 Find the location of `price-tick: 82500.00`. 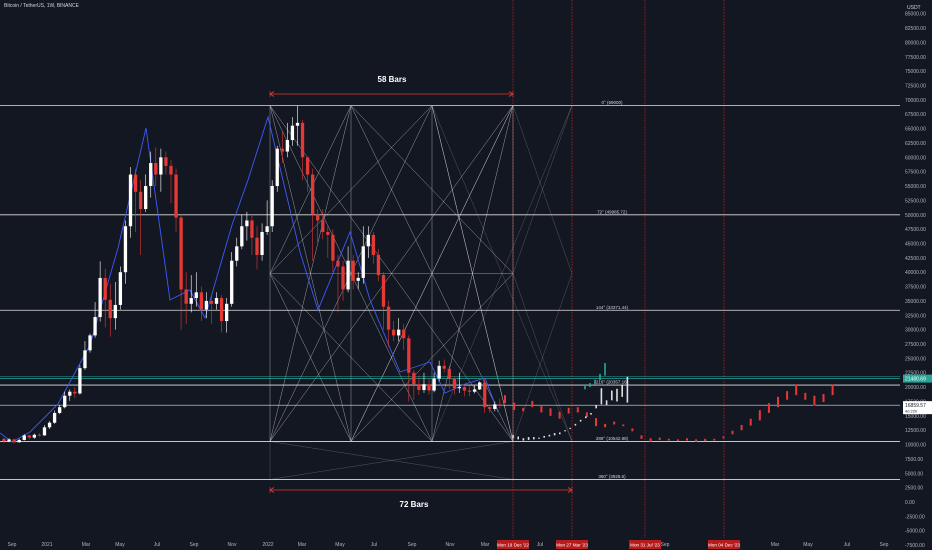

price-tick: 82500.00 is located at coordinates (915, 29).